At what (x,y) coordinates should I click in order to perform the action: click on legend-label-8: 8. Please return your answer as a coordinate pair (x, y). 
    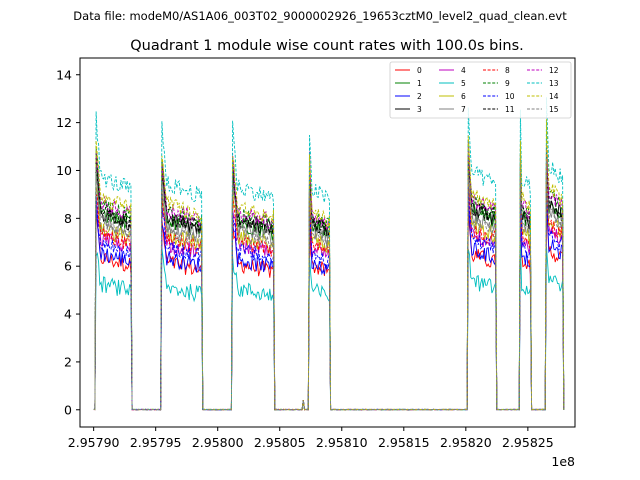
    Looking at the image, I should click on (507, 70).